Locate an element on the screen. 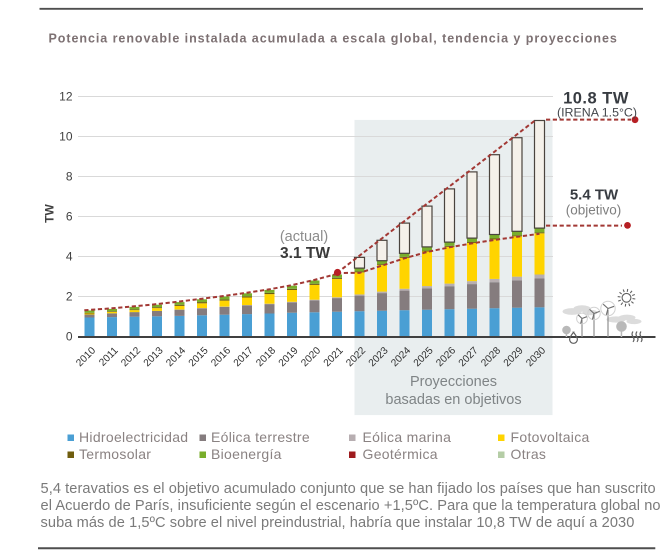 The width and height of the screenshot is (662, 557). svg-text: Eólica terrestre is located at coordinates (260, 437).